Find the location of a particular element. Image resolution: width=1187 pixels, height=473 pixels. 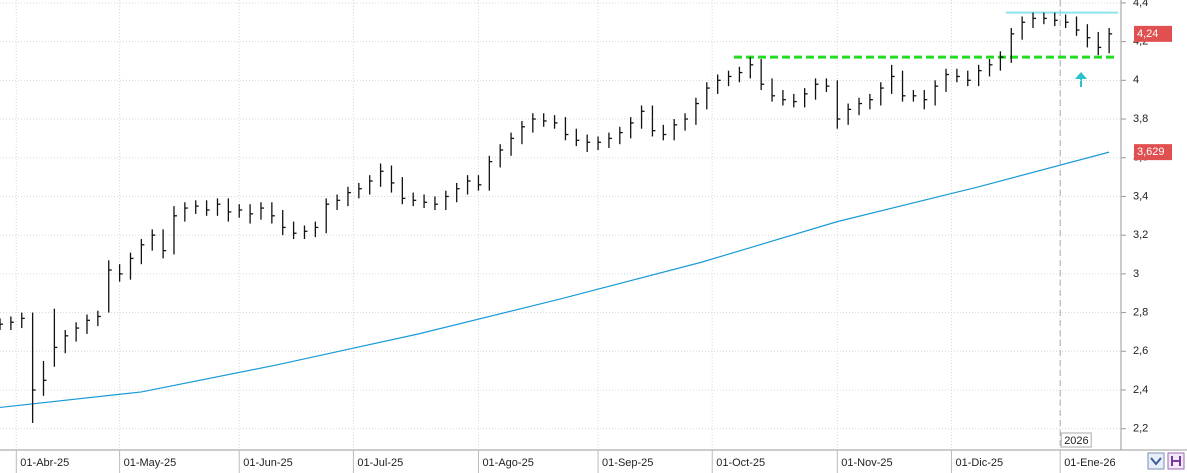

mode-icon is located at coordinates (1176, 461).